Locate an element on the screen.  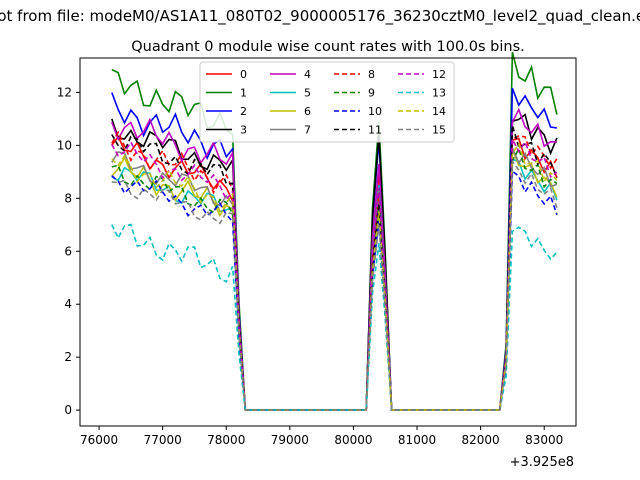
legend-box is located at coordinates (327, 102).